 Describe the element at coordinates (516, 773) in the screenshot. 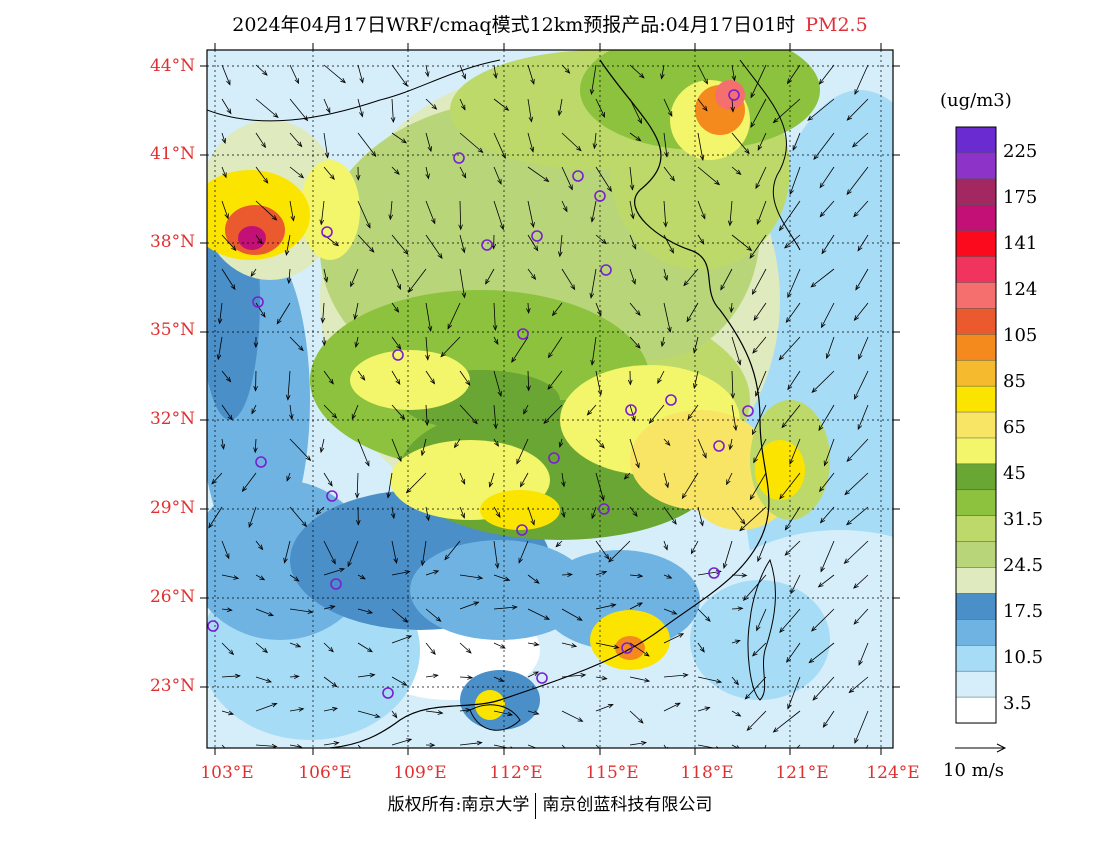

I see `lon-label-112: 112°E` at that location.